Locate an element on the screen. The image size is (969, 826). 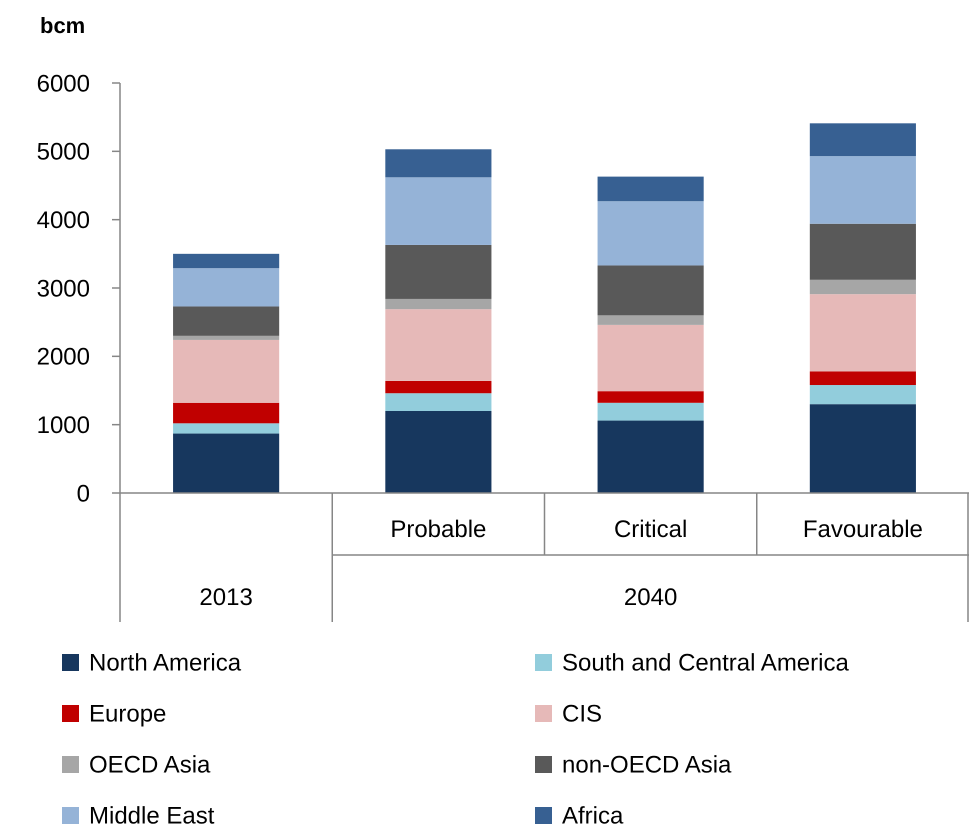
y-tick-label: 3000 is located at coordinates (63, 288).